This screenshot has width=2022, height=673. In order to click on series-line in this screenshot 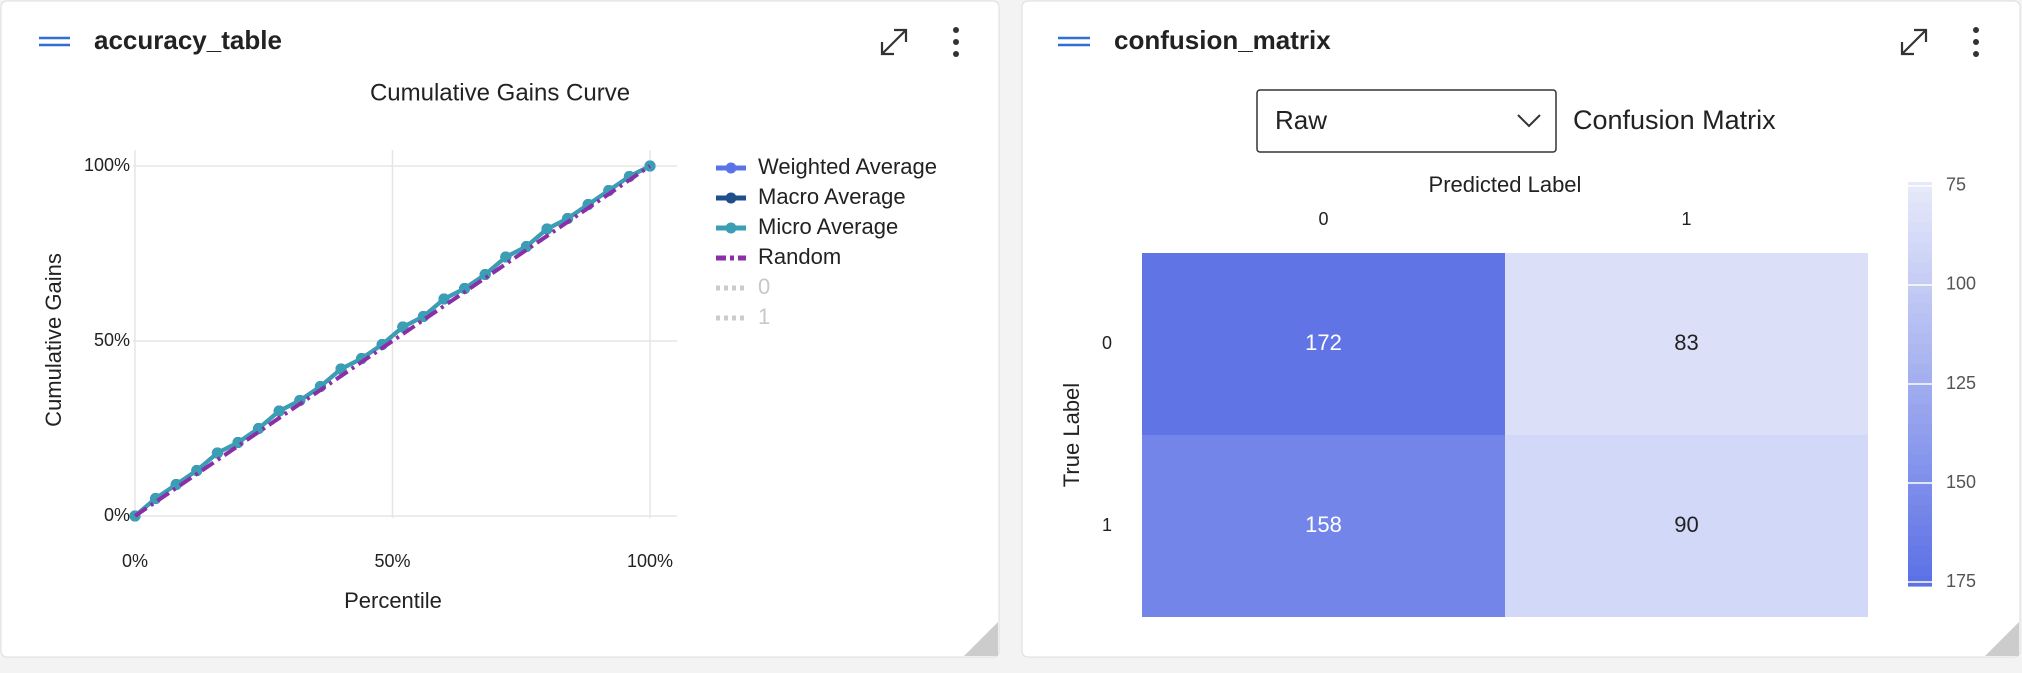, I will do `click(392, 341)`.